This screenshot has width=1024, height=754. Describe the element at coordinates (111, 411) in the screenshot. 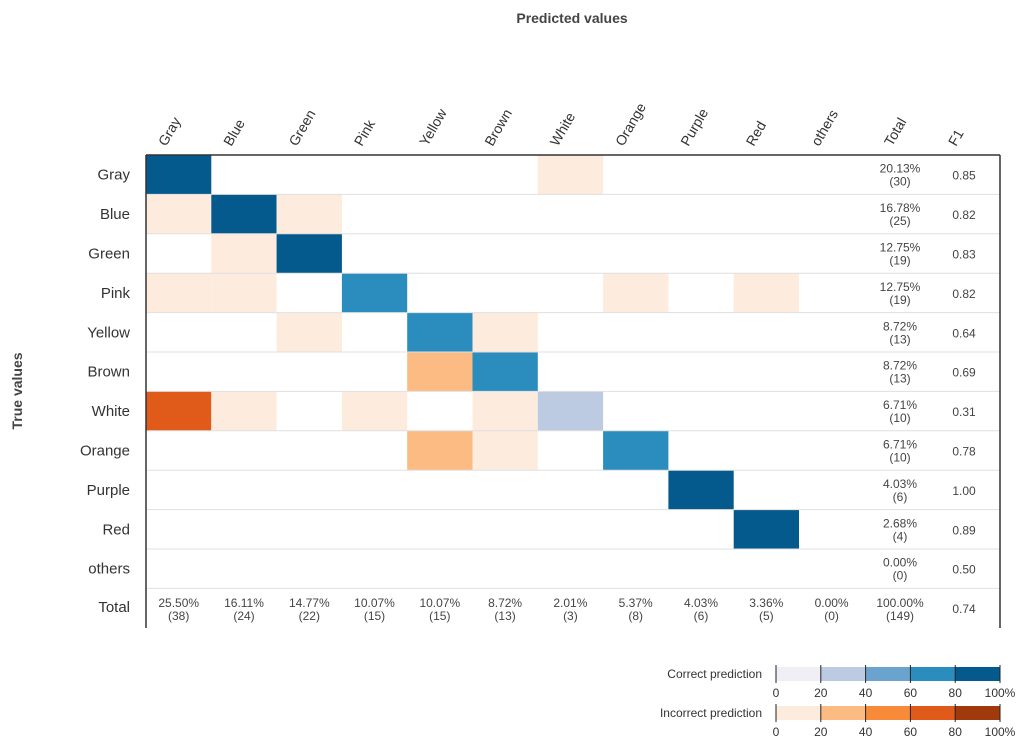

I see `row-label: White` at that location.